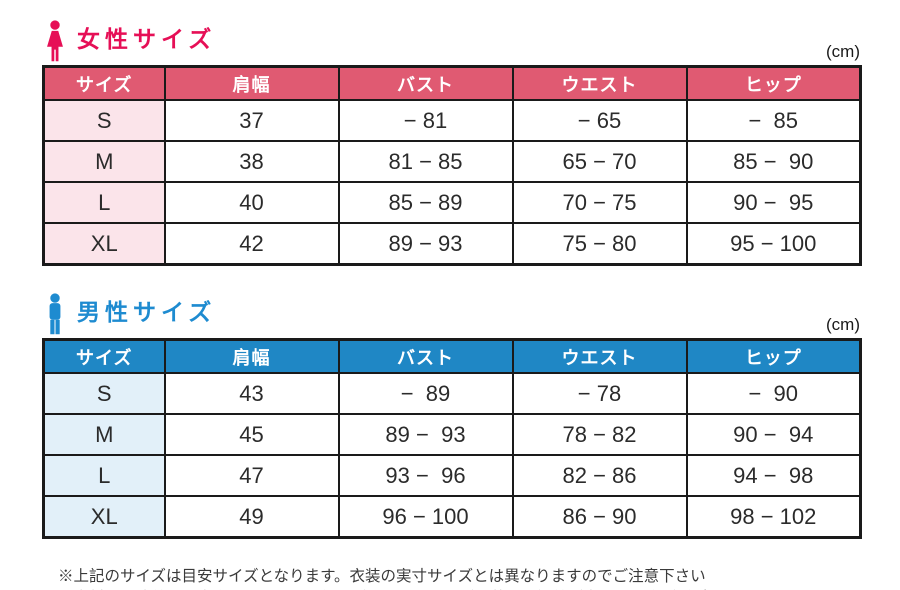  I want to click on value-cell: 42, so click(251, 244).